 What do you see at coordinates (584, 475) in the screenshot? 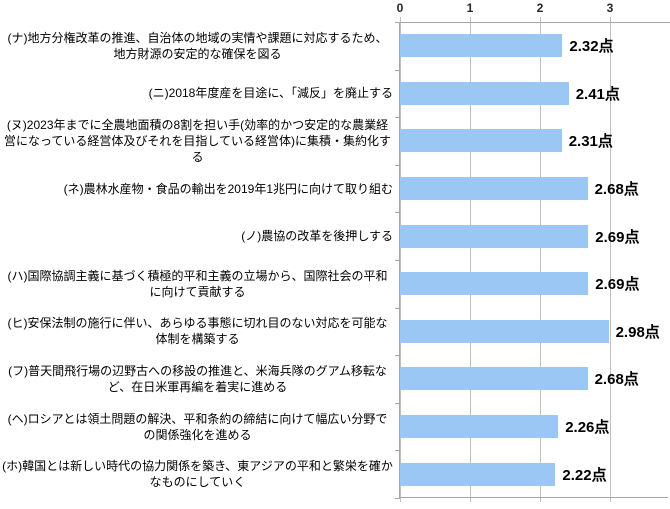
I see `value-label: 2.22点` at bounding box center [584, 475].